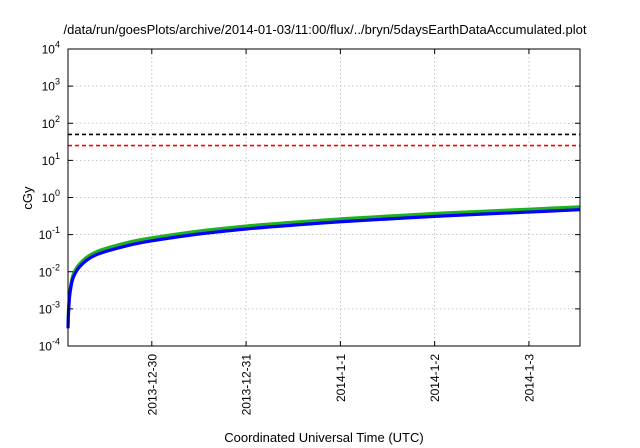  I want to click on y-tick-label: 10⁻², so click(49, 270).